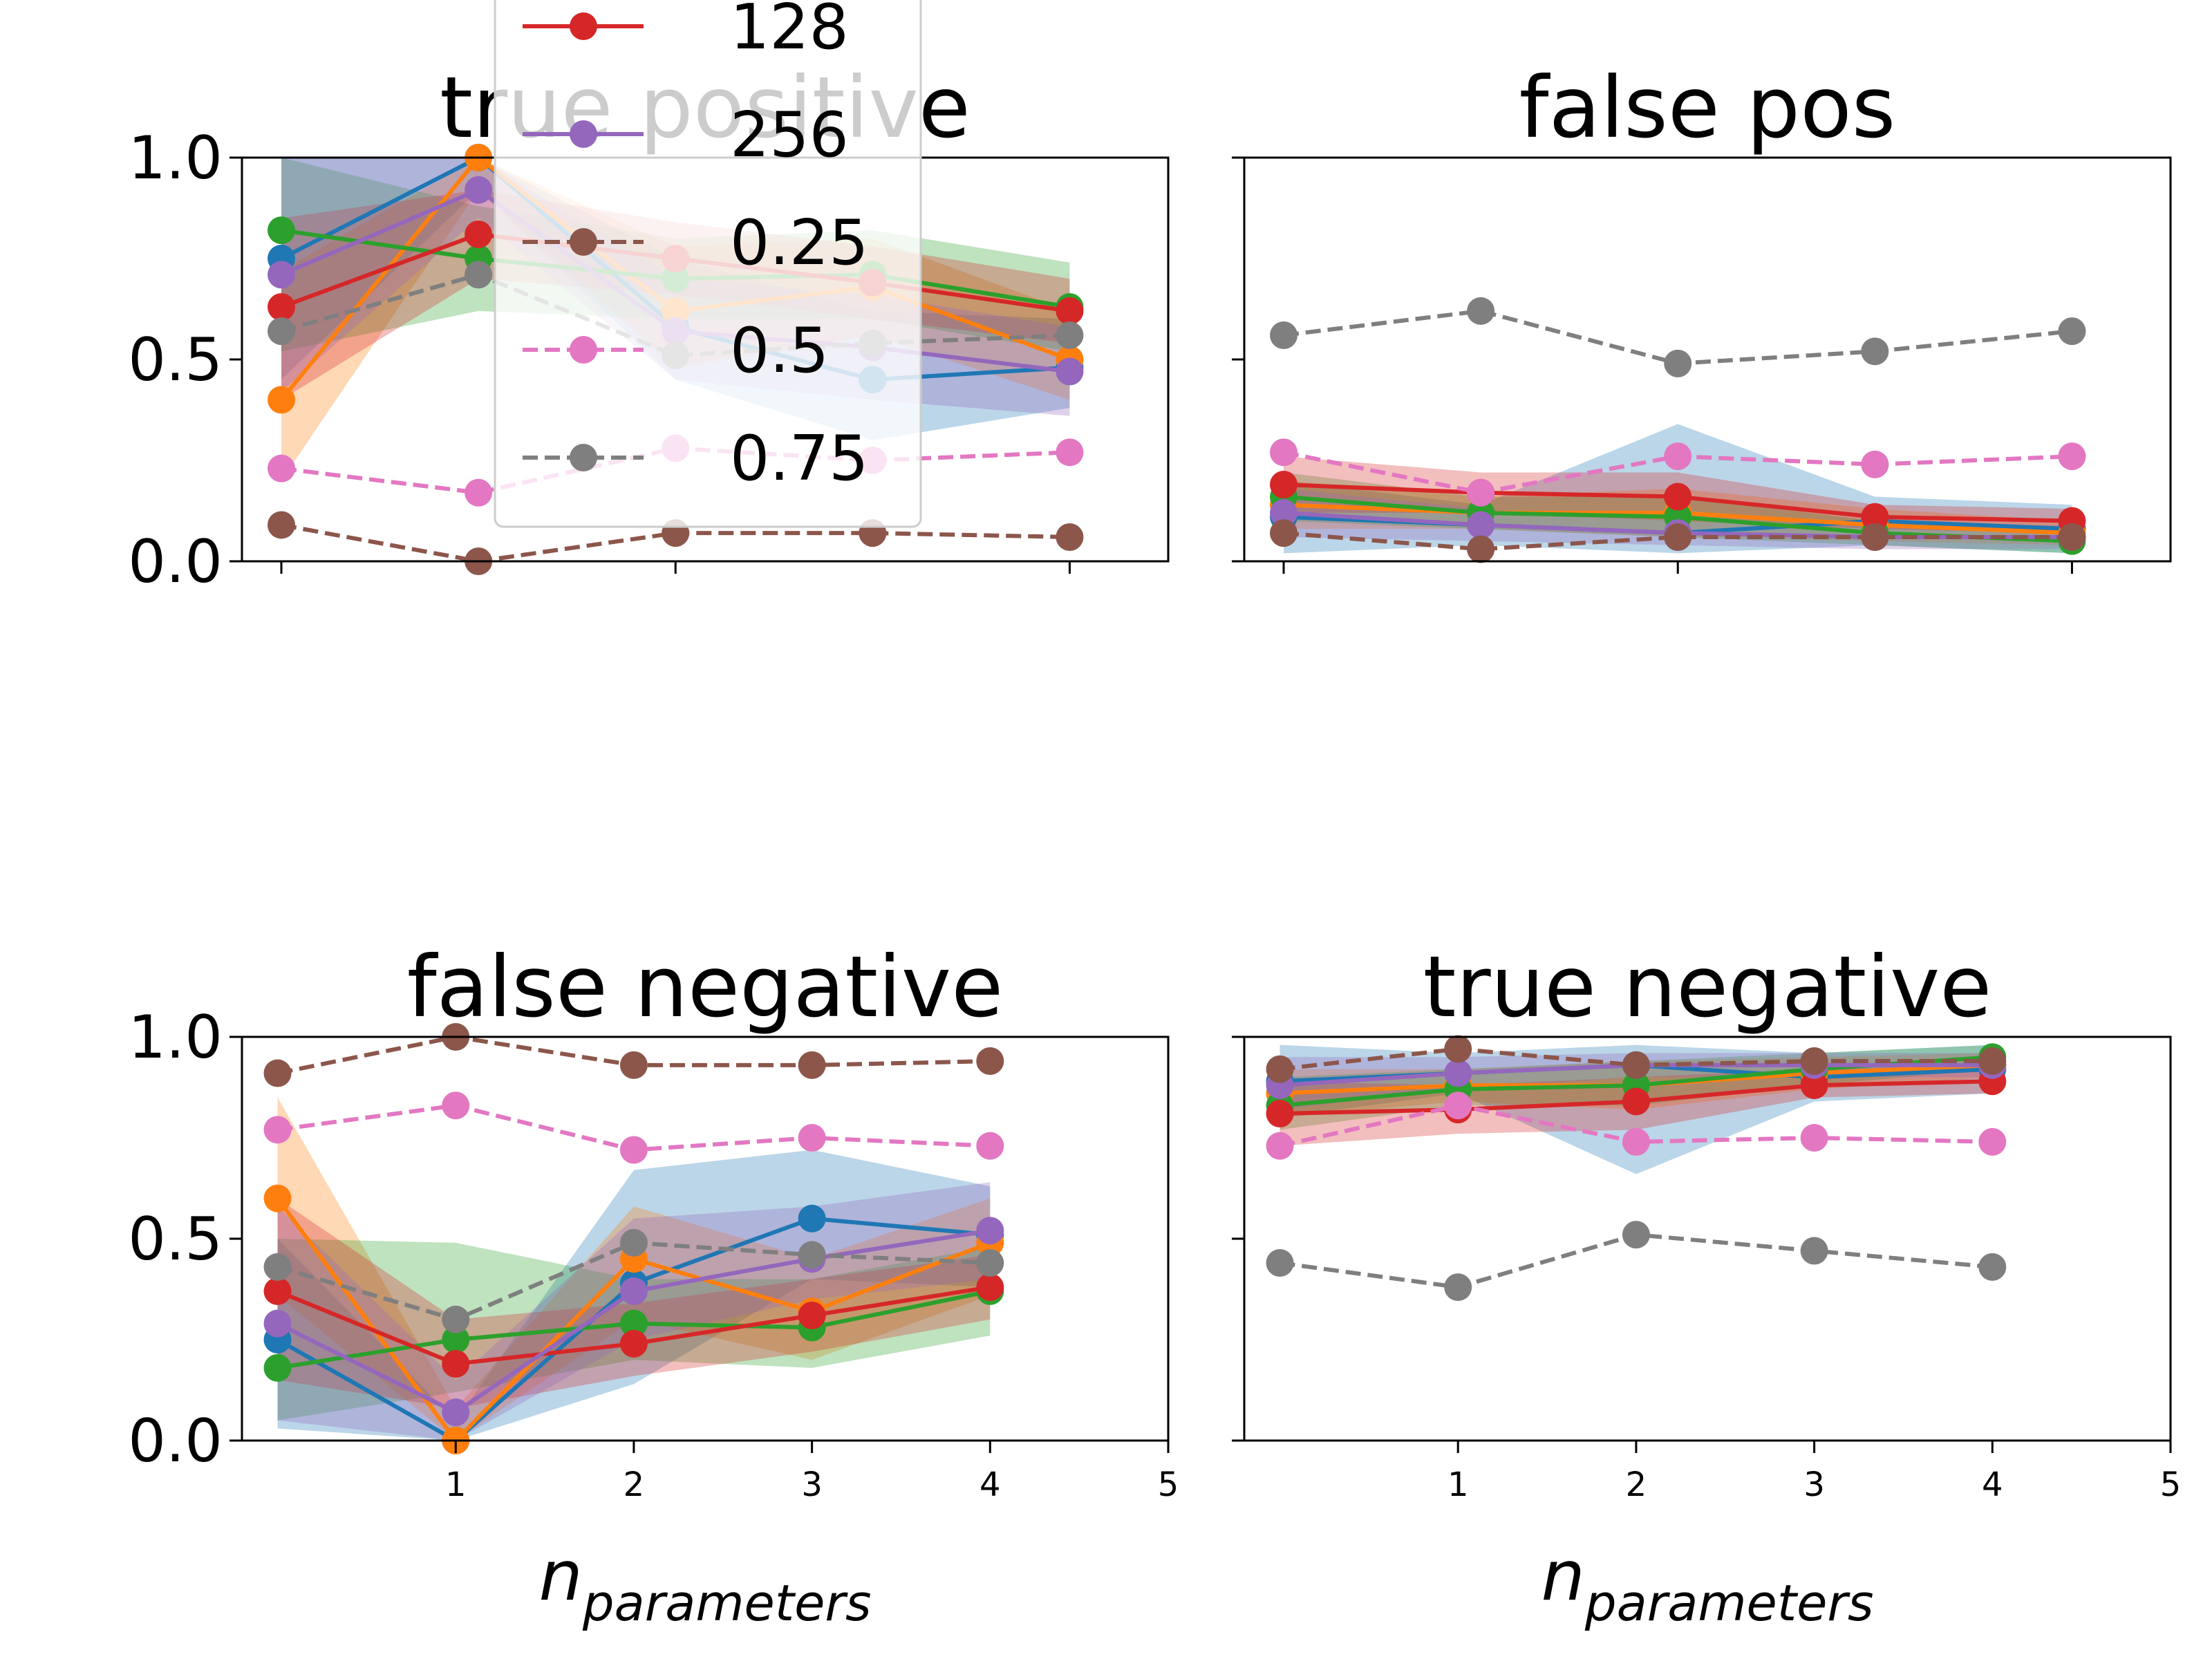  Describe the element at coordinates (175, 1037) in the screenshot. I see `ytick-label-2-2: 1.0` at that location.